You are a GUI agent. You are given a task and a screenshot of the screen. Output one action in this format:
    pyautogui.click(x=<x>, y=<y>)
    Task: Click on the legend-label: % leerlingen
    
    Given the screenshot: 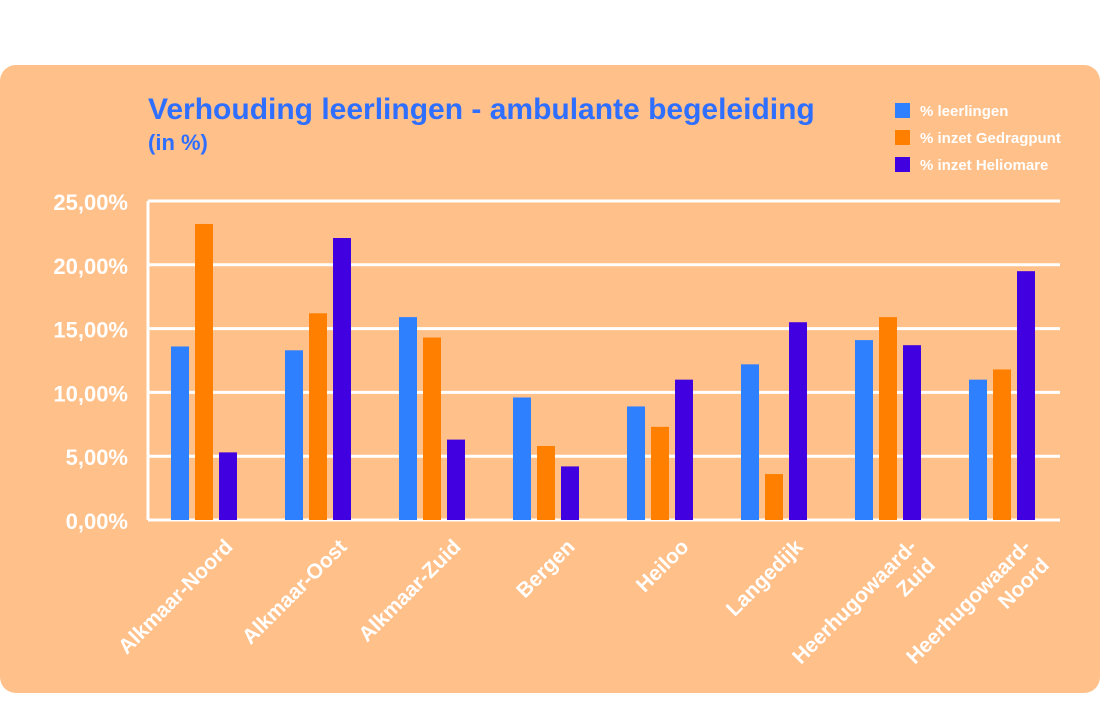 What is the action you would take?
    pyautogui.click(x=964, y=111)
    